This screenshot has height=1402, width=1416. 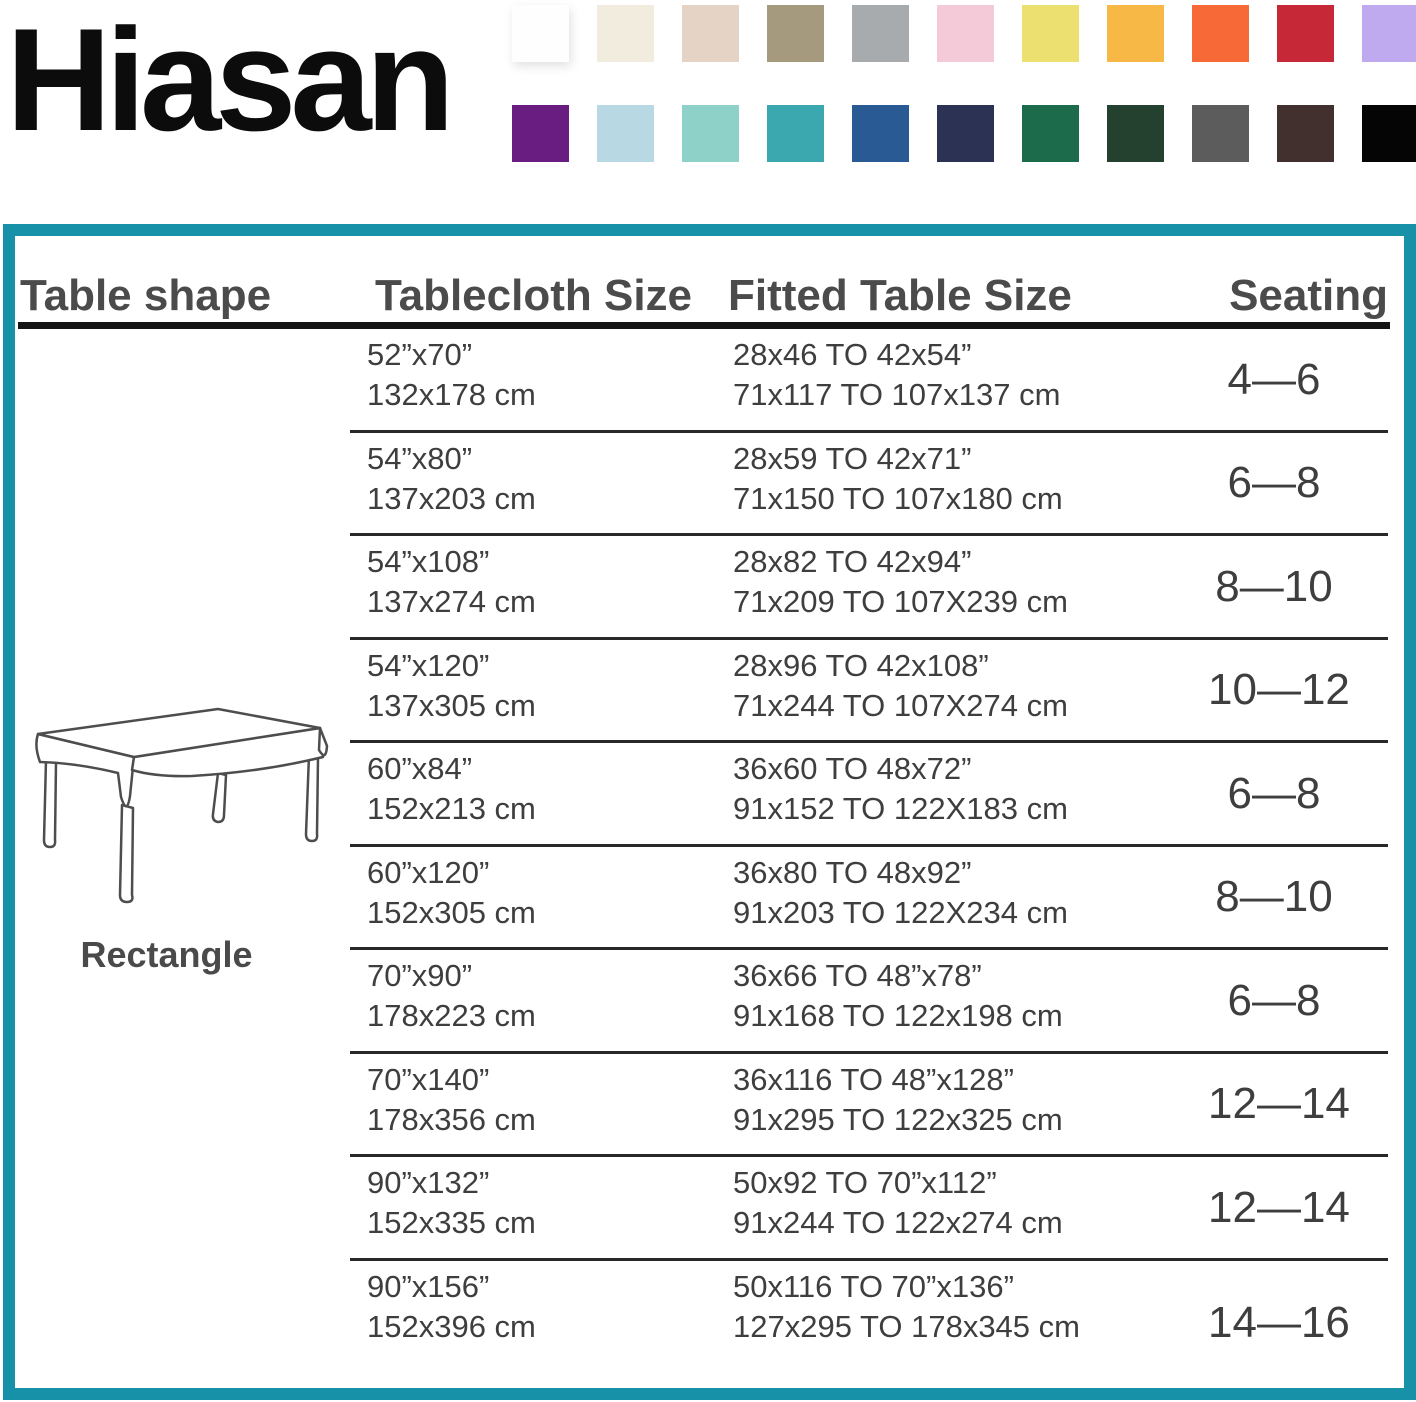 What do you see at coordinates (534, 295) in the screenshot?
I see `column-header-tablecloth-size: Tablecloth Size` at bounding box center [534, 295].